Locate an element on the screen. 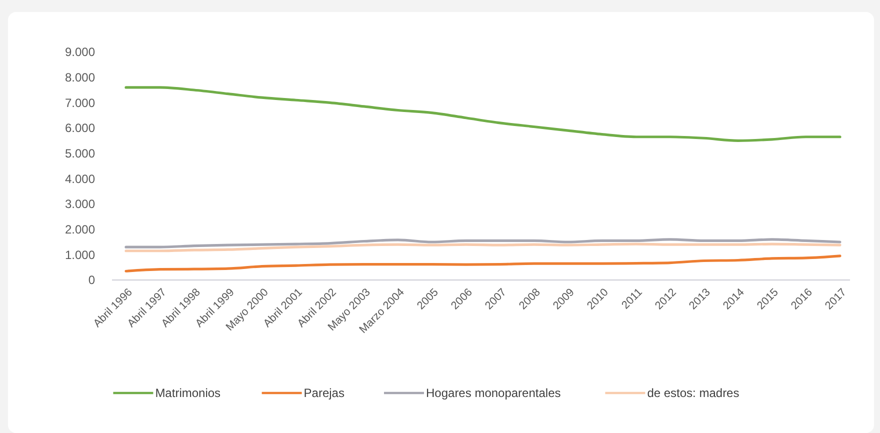 This screenshot has width=880, height=433. y-tick-label: 2.000 is located at coordinates (80, 229).